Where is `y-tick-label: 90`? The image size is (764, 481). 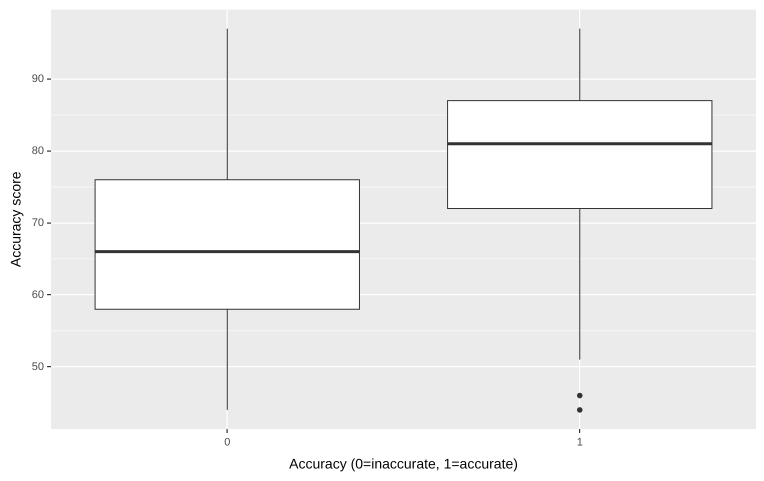 y-tick-label: 90 is located at coordinates (38, 79).